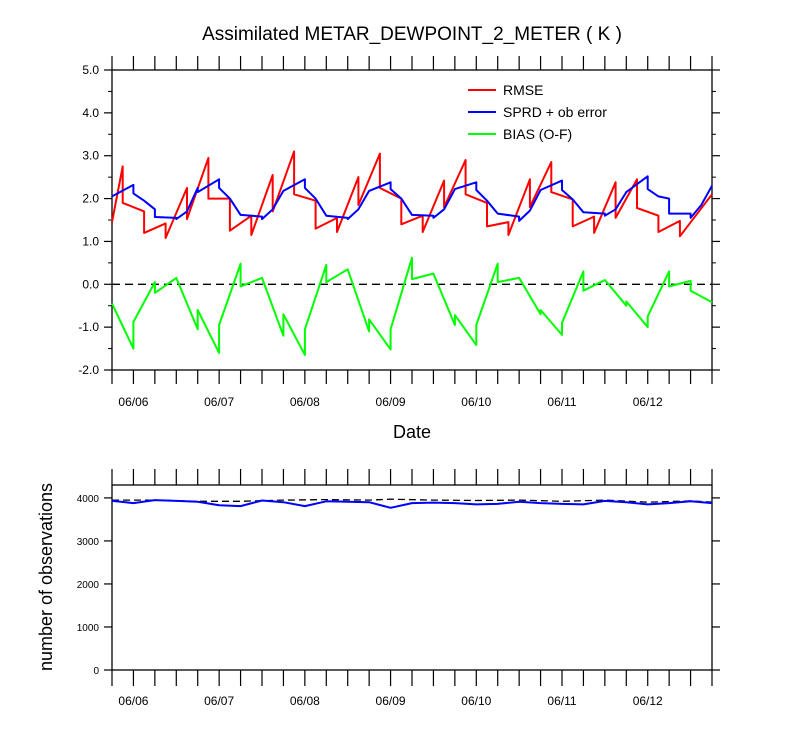  I want to click on y-tick-label: 3000, so click(88, 542).